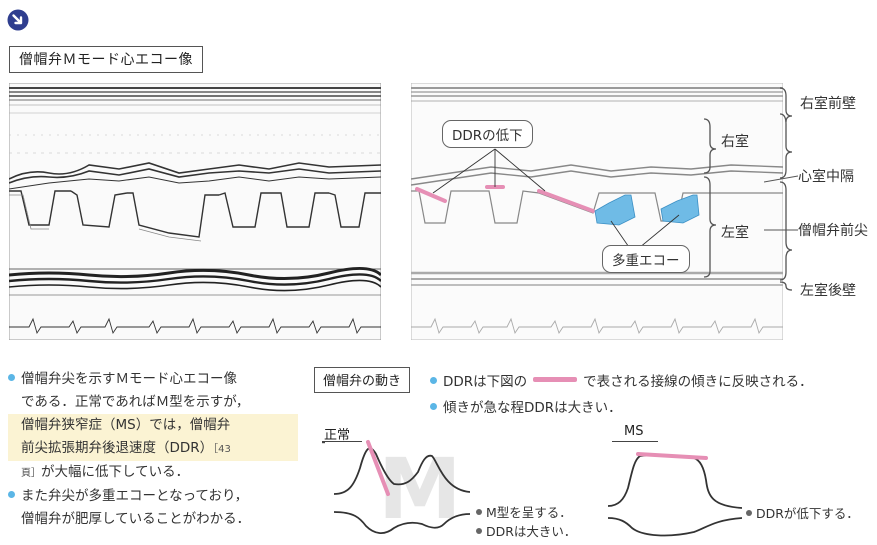  Describe the element at coordinates (378, 468) in the screenshot. I see `normal-ddr-tangent` at that location.